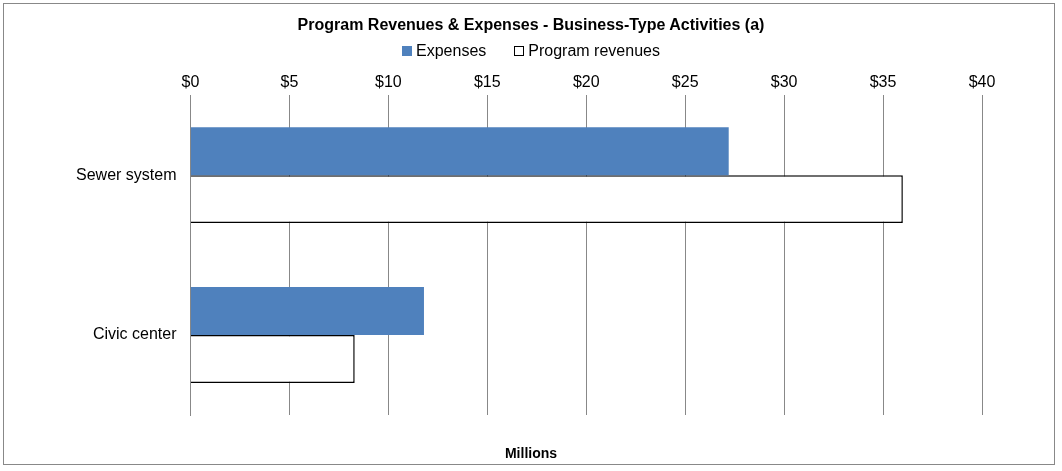  What do you see at coordinates (685, 82) in the screenshot?
I see `x-tick-label: $25` at bounding box center [685, 82].